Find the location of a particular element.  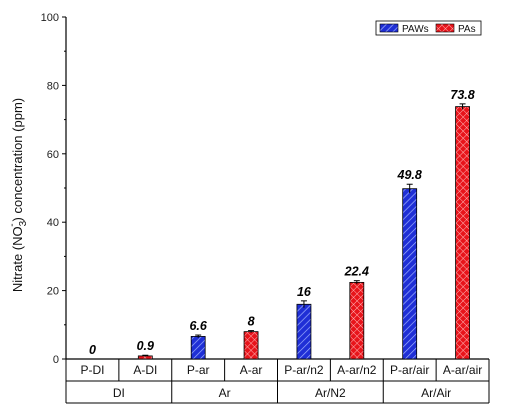

bar-a-ar-air is located at coordinates (462, 233).